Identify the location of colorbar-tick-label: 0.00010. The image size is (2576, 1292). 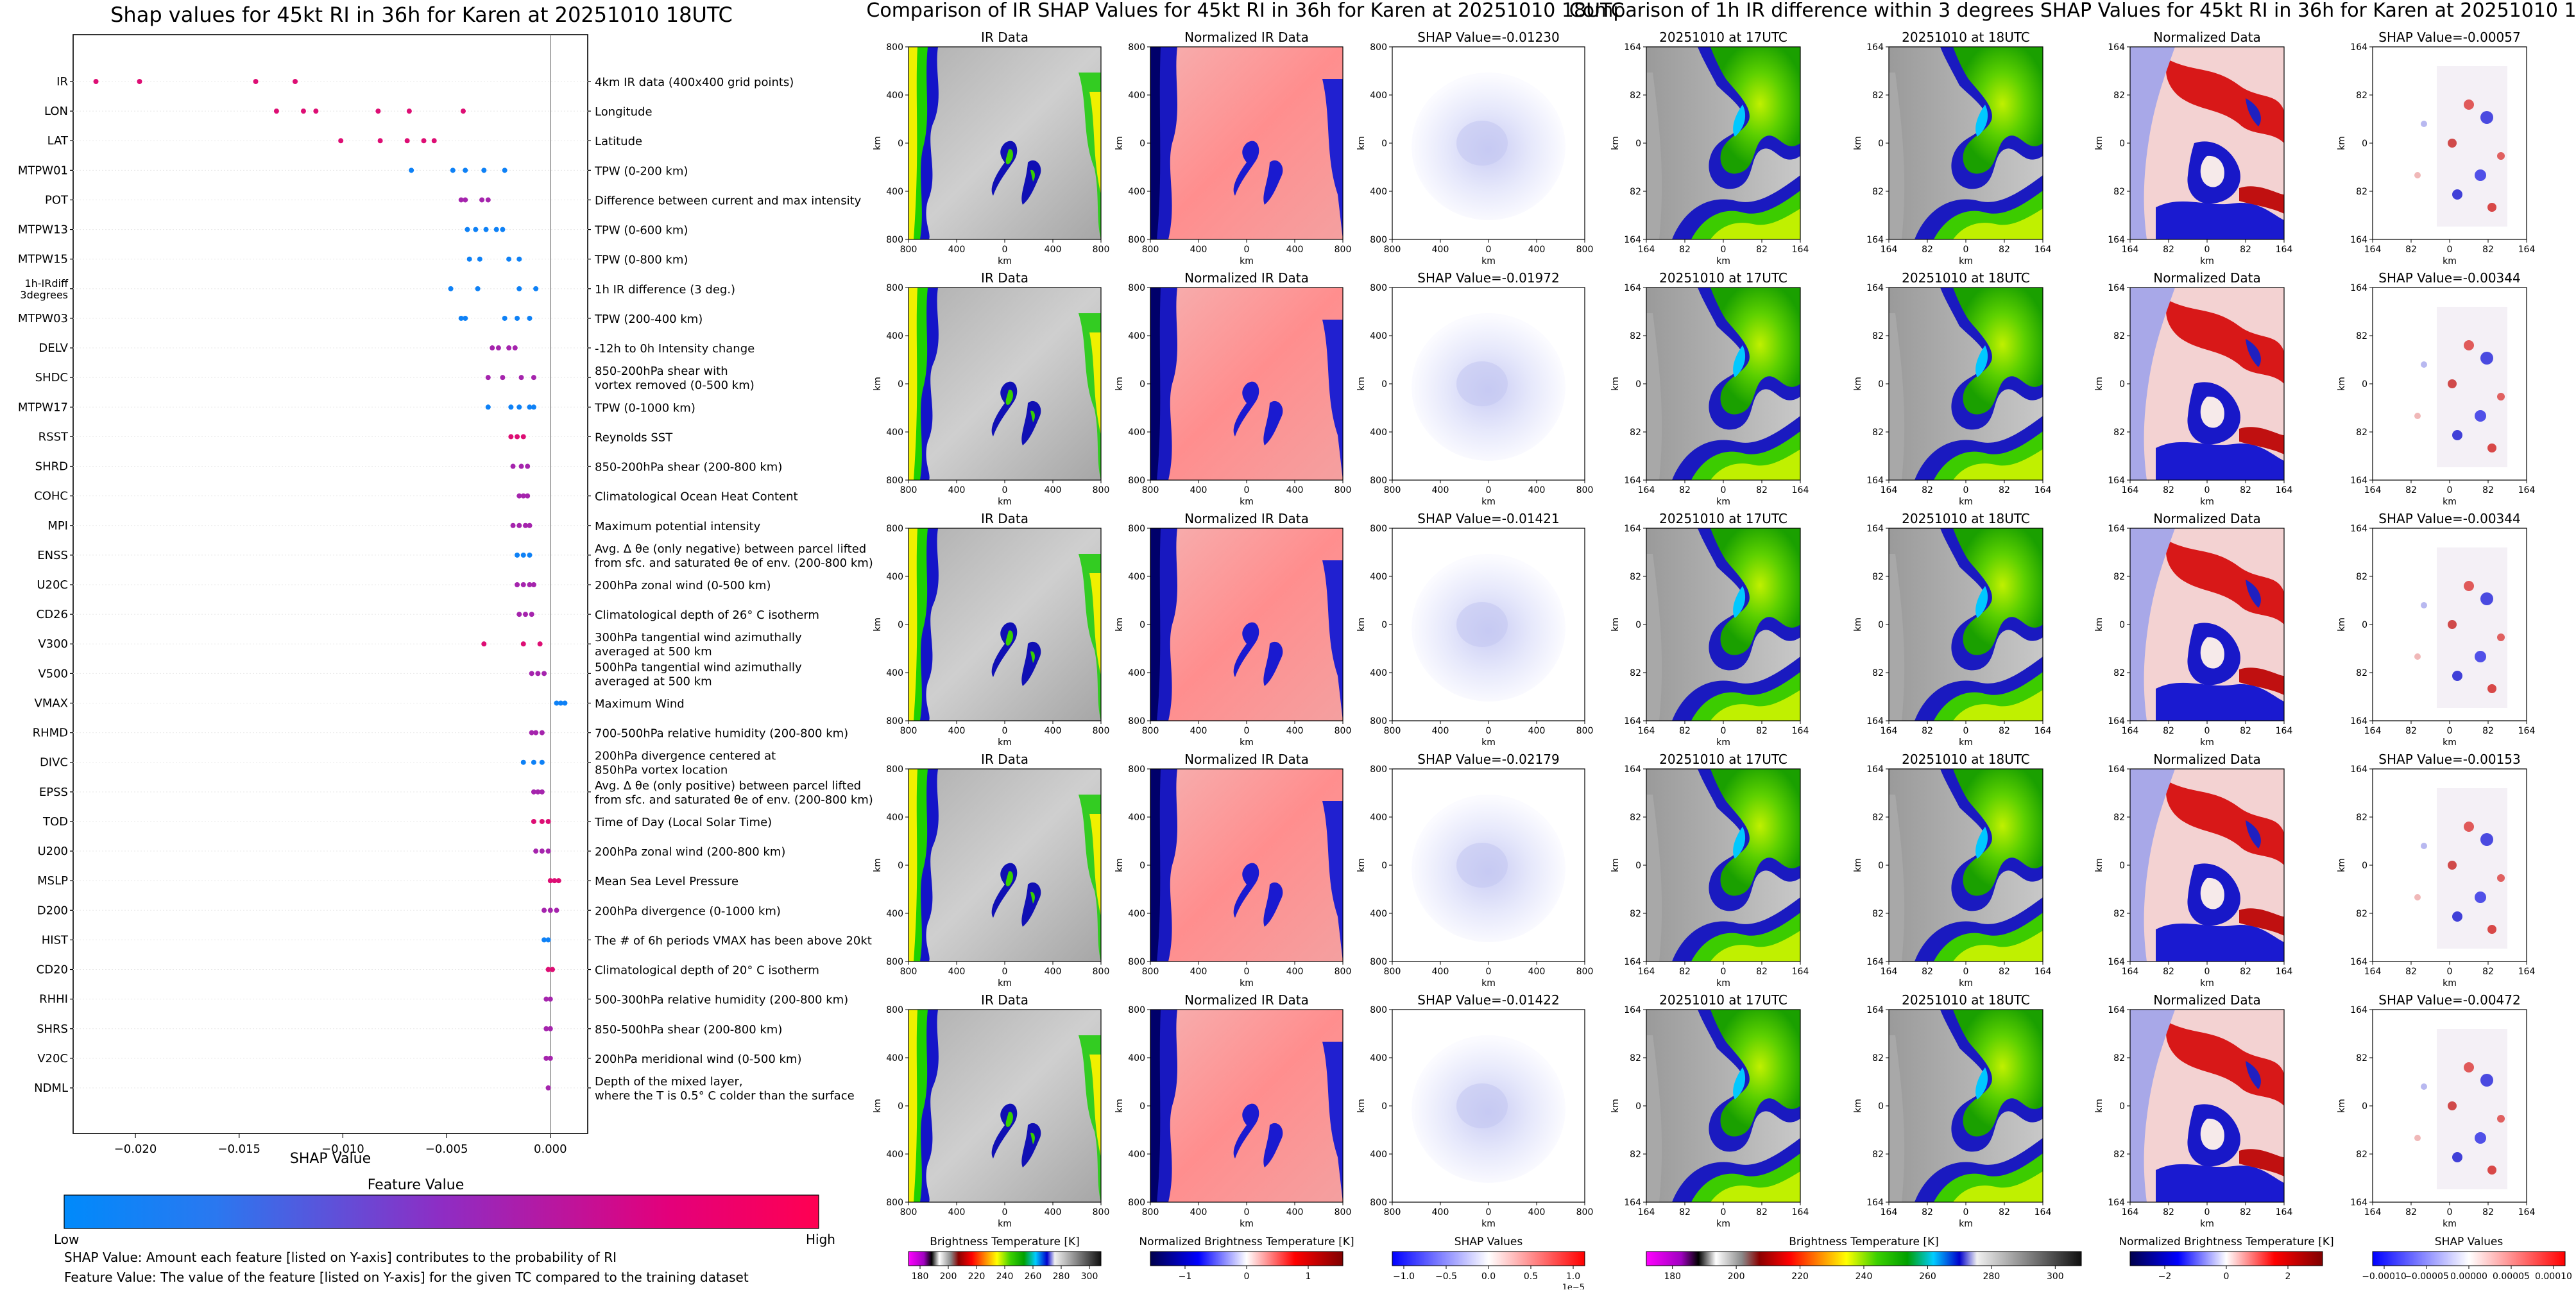
(2553, 1276).